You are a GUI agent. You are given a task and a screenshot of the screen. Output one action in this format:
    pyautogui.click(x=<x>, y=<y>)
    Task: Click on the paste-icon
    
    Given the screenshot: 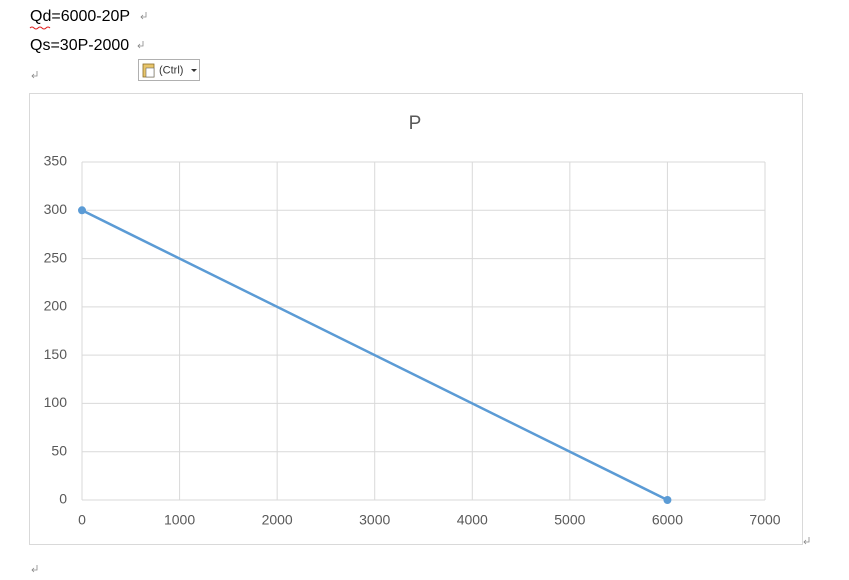 What is the action you would take?
    pyautogui.click(x=150, y=72)
    